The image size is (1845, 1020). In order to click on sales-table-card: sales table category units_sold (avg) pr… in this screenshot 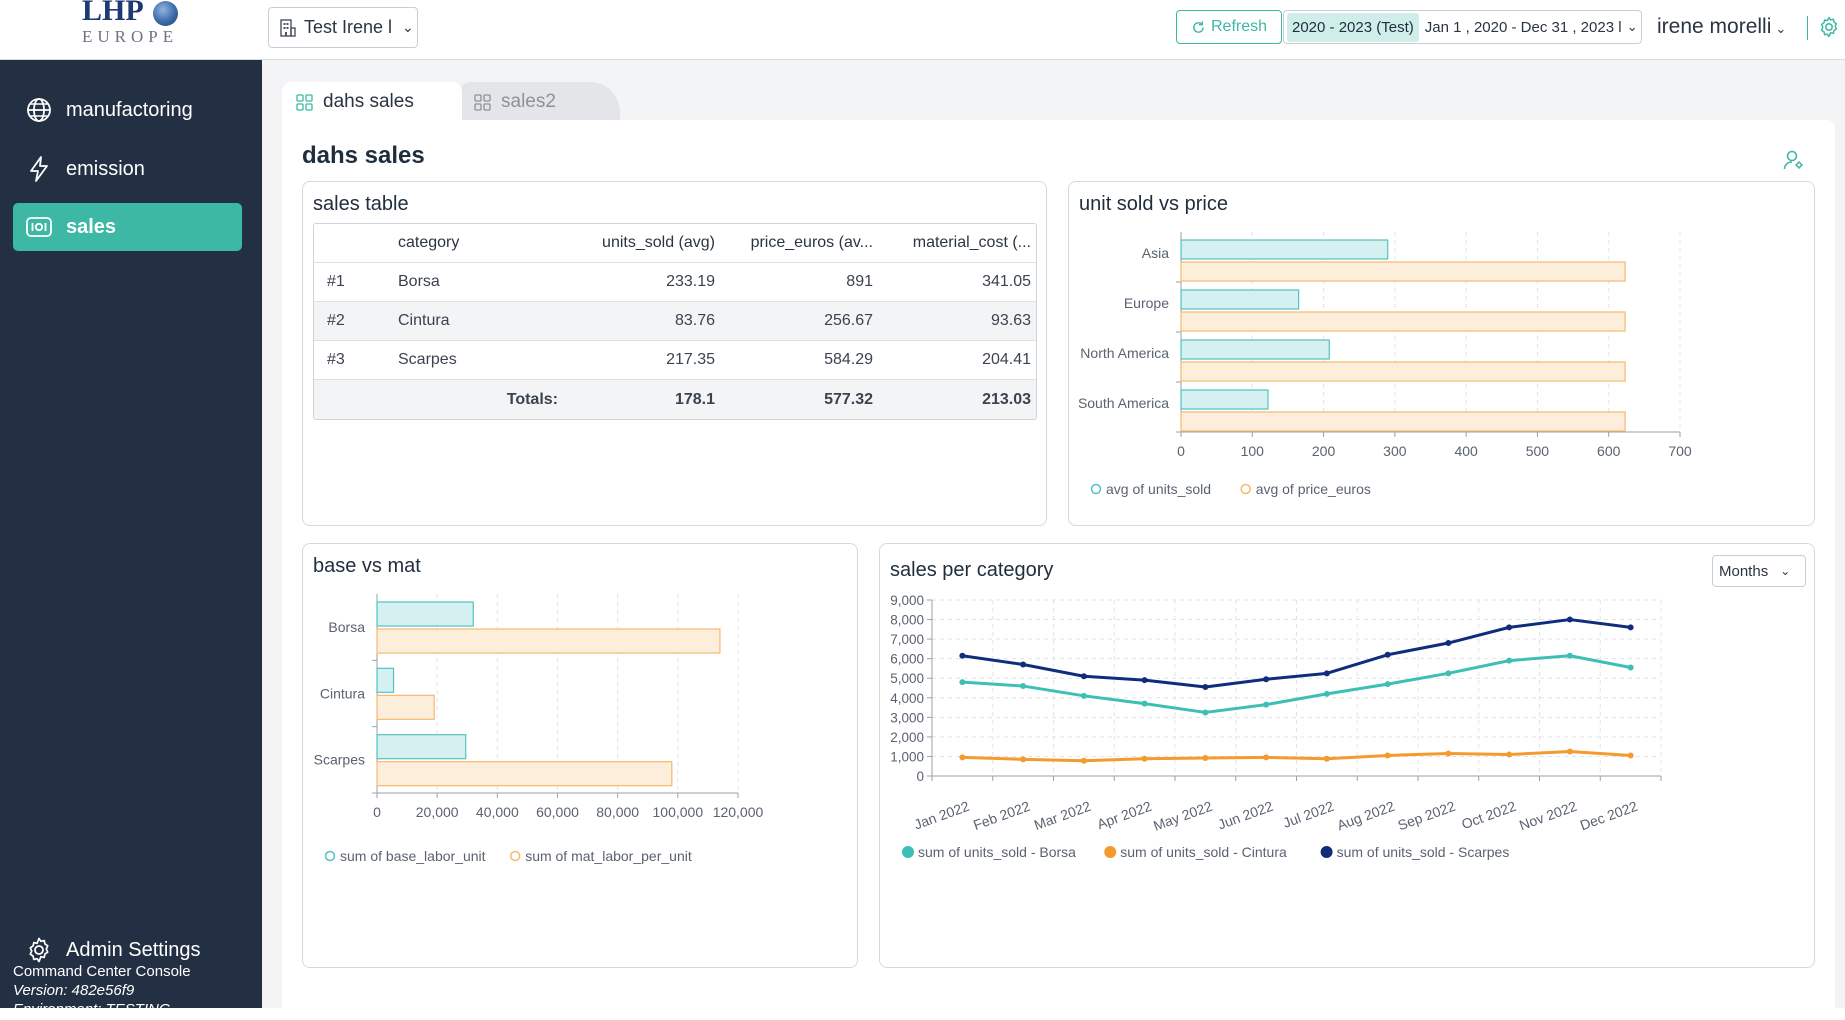, I will do `click(674, 353)`.